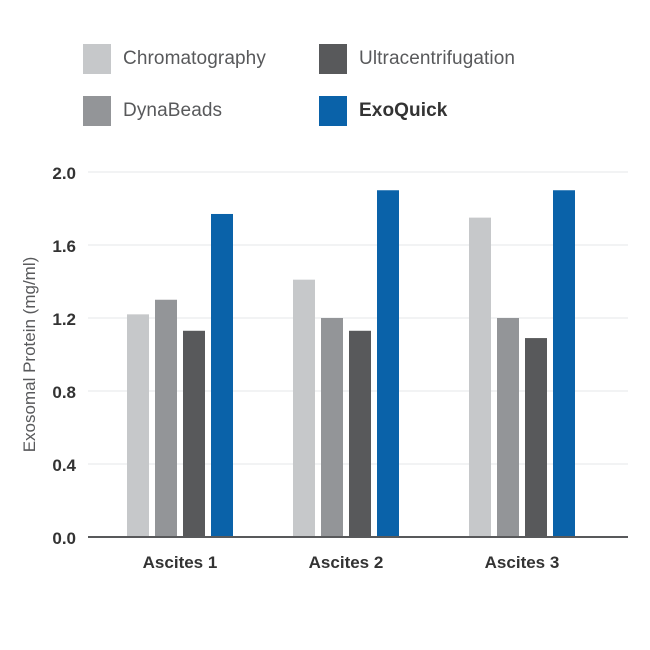 This screenshot has height=650, width=650. I want to click on y-tick-label: 0.8, so click(64, 392).